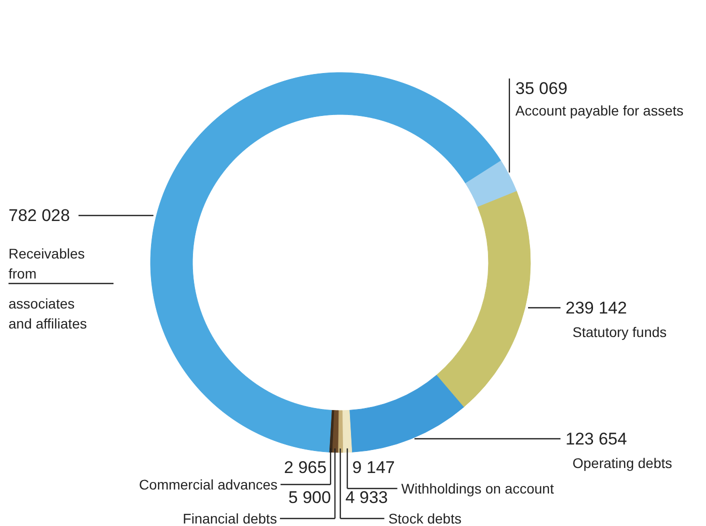 This screenshot has height=526, width=706. What do you see at coordinates (425, 518) in the screenshot?
I see `slice-label: Stock debts` at bounding box center [425, 518].